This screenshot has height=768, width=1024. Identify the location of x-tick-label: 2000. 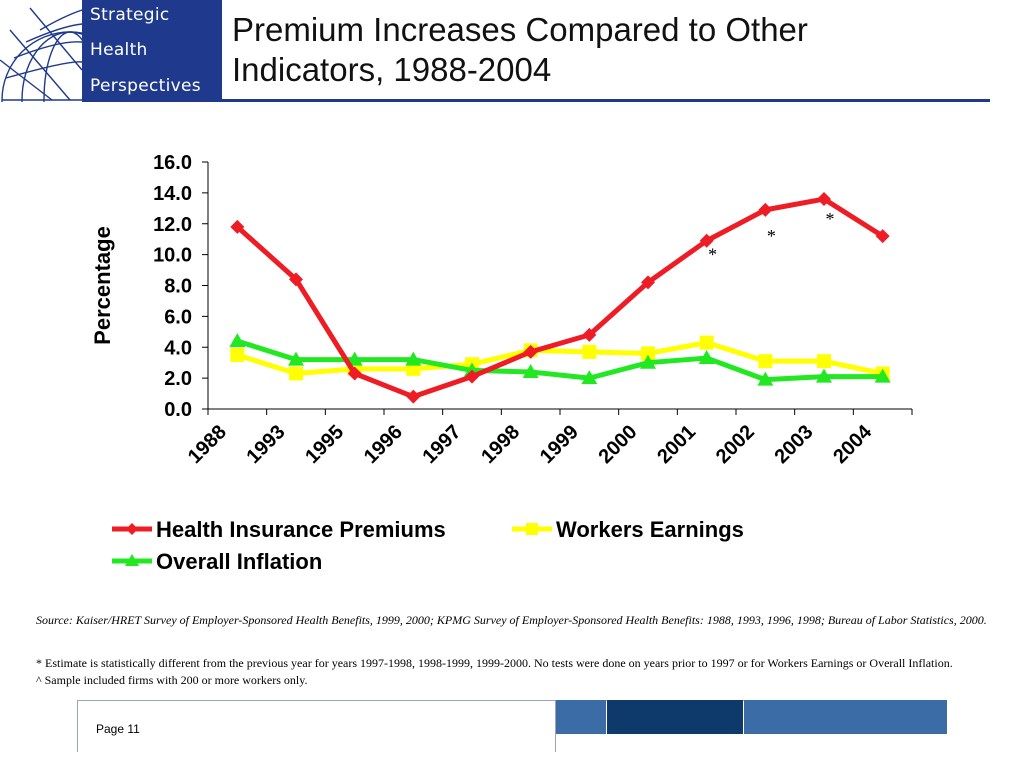
(618, 444).